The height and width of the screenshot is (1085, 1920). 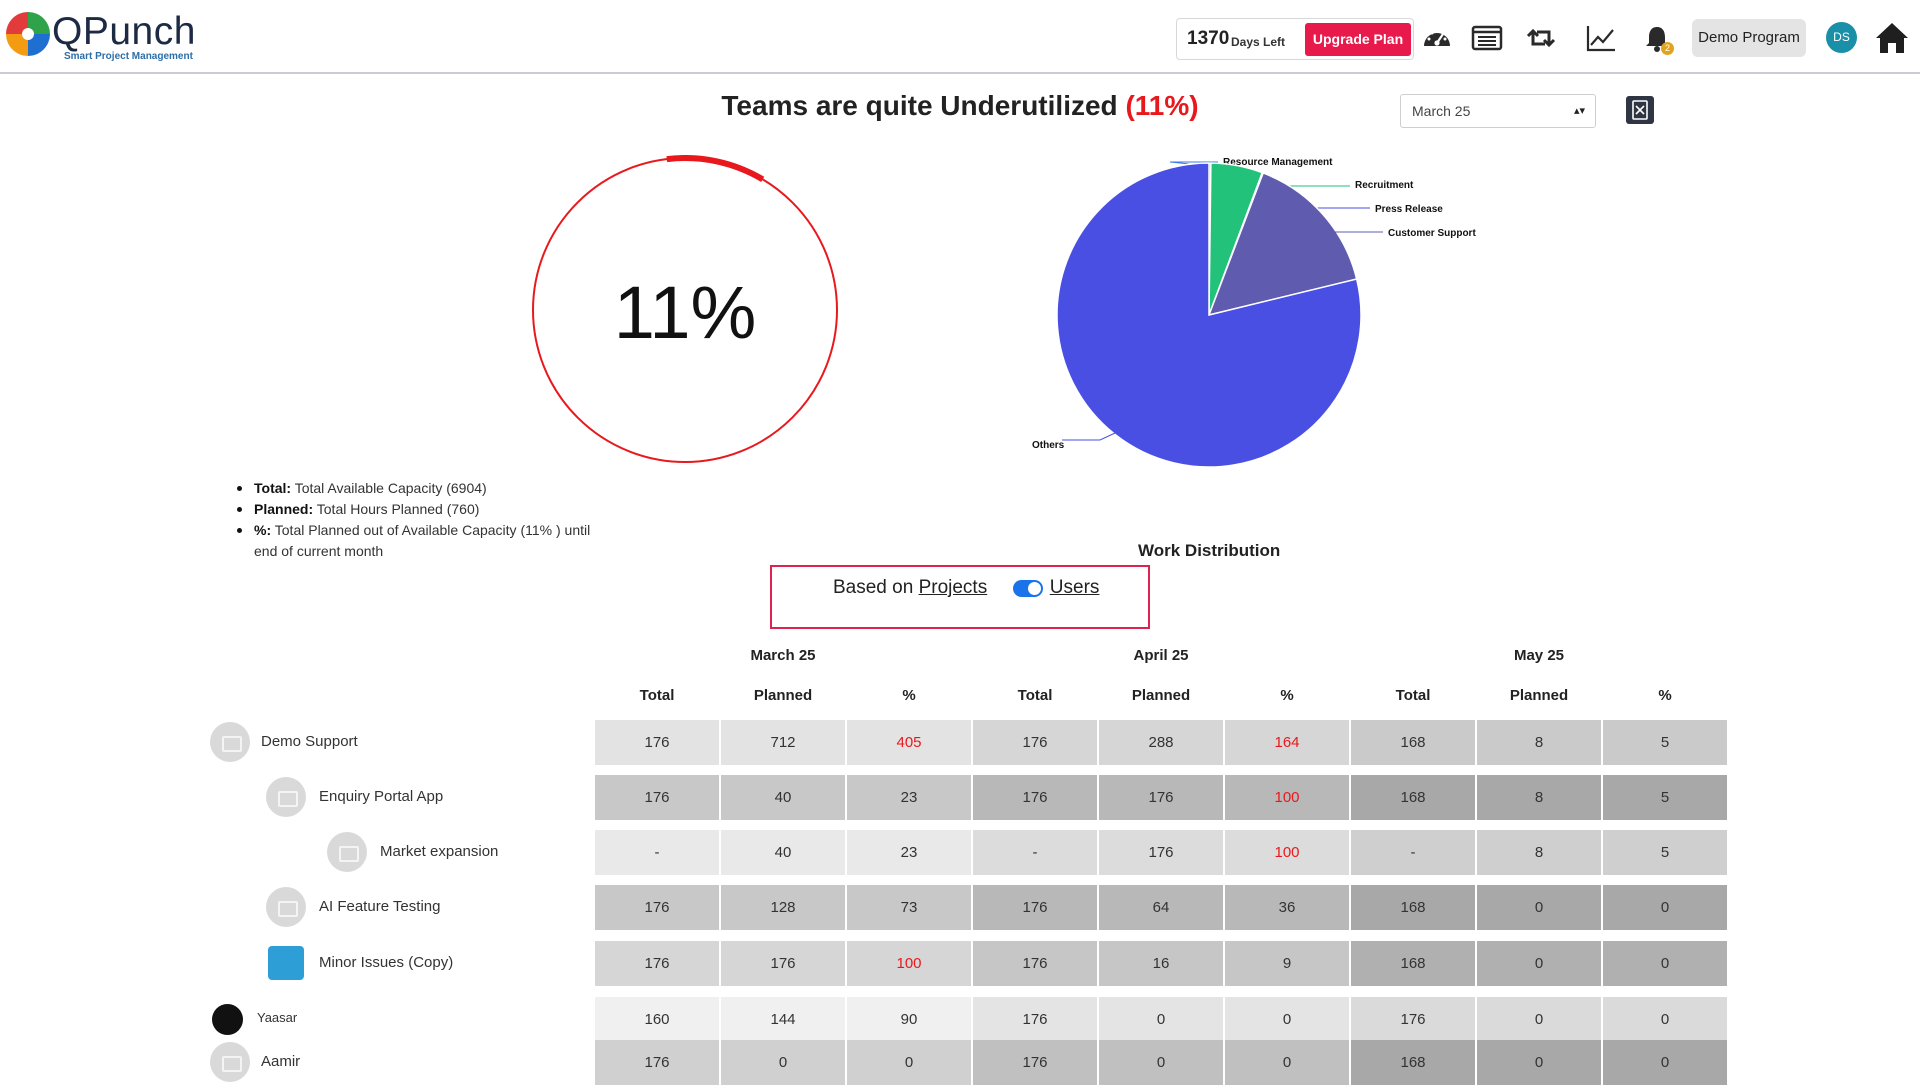 I want to click on table-row: Aamir 176 0 0 176 0 0 168 0 0, so click(x=960, y=1062).